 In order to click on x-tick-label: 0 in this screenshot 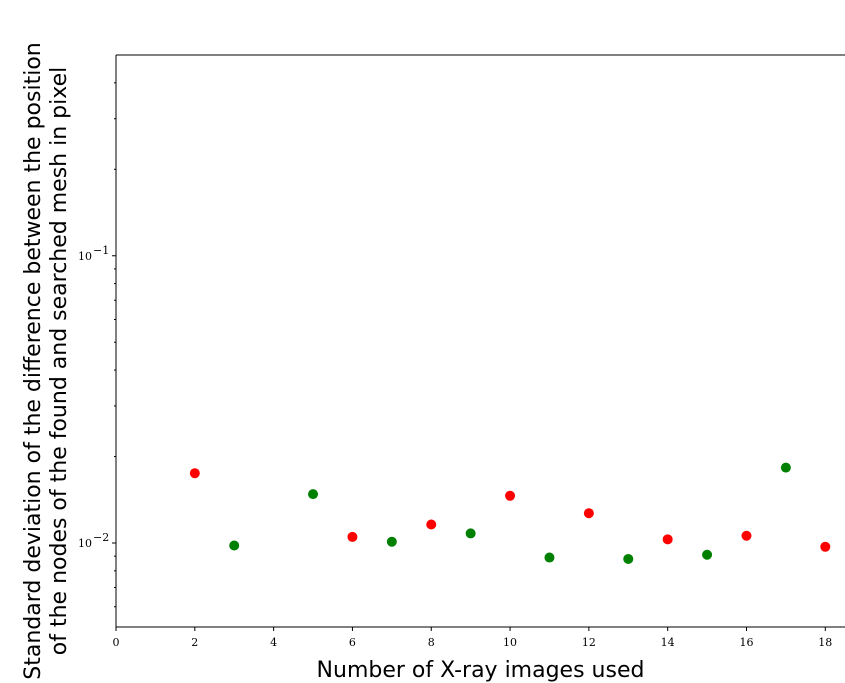, I will do `click(116, 642)`.